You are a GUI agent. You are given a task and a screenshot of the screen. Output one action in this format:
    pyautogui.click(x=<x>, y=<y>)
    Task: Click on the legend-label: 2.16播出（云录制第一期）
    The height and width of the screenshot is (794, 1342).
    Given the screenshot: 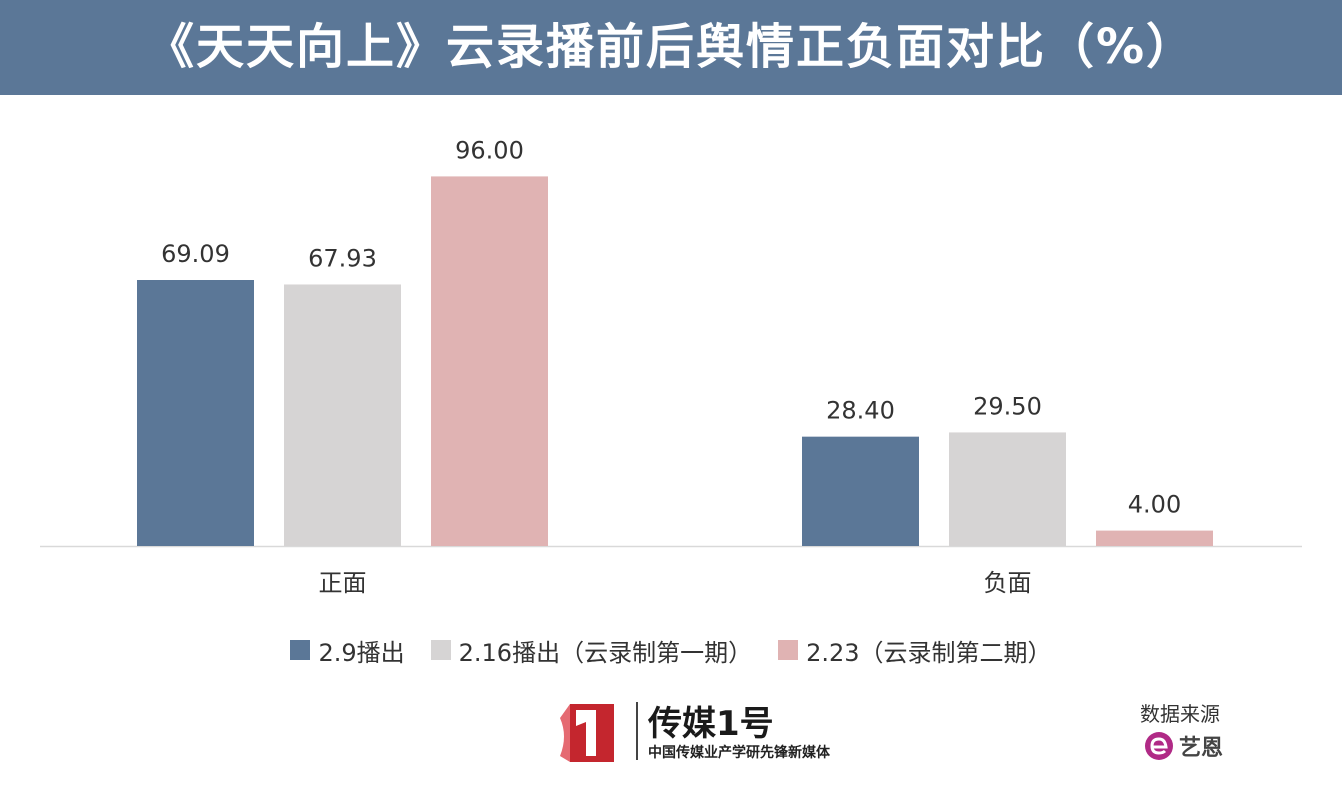 What is the action you would take?
    pyautogui.click(x=605, y=652)
    